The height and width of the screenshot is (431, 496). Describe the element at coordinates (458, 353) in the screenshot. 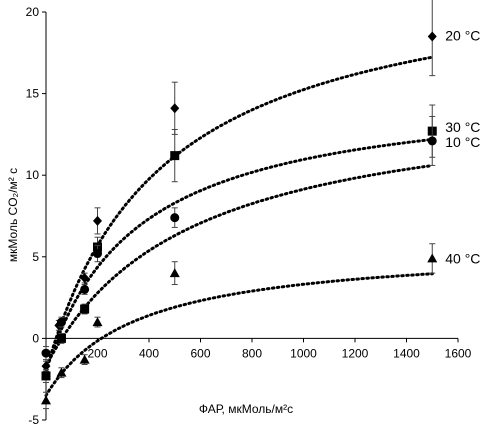

I see `x-tick-label: 1600` at that location.